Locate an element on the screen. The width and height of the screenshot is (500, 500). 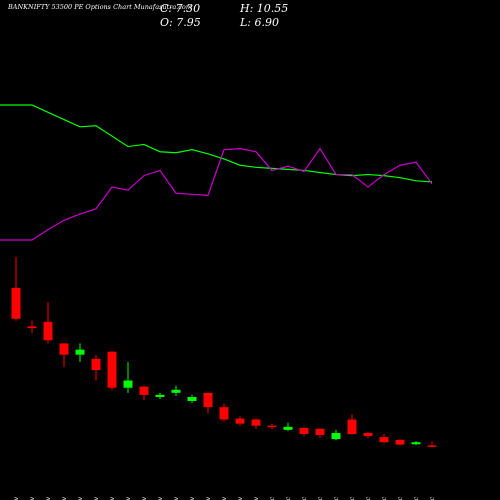
x-tick-label: 21 Nov is located at coordinates (160, 498).